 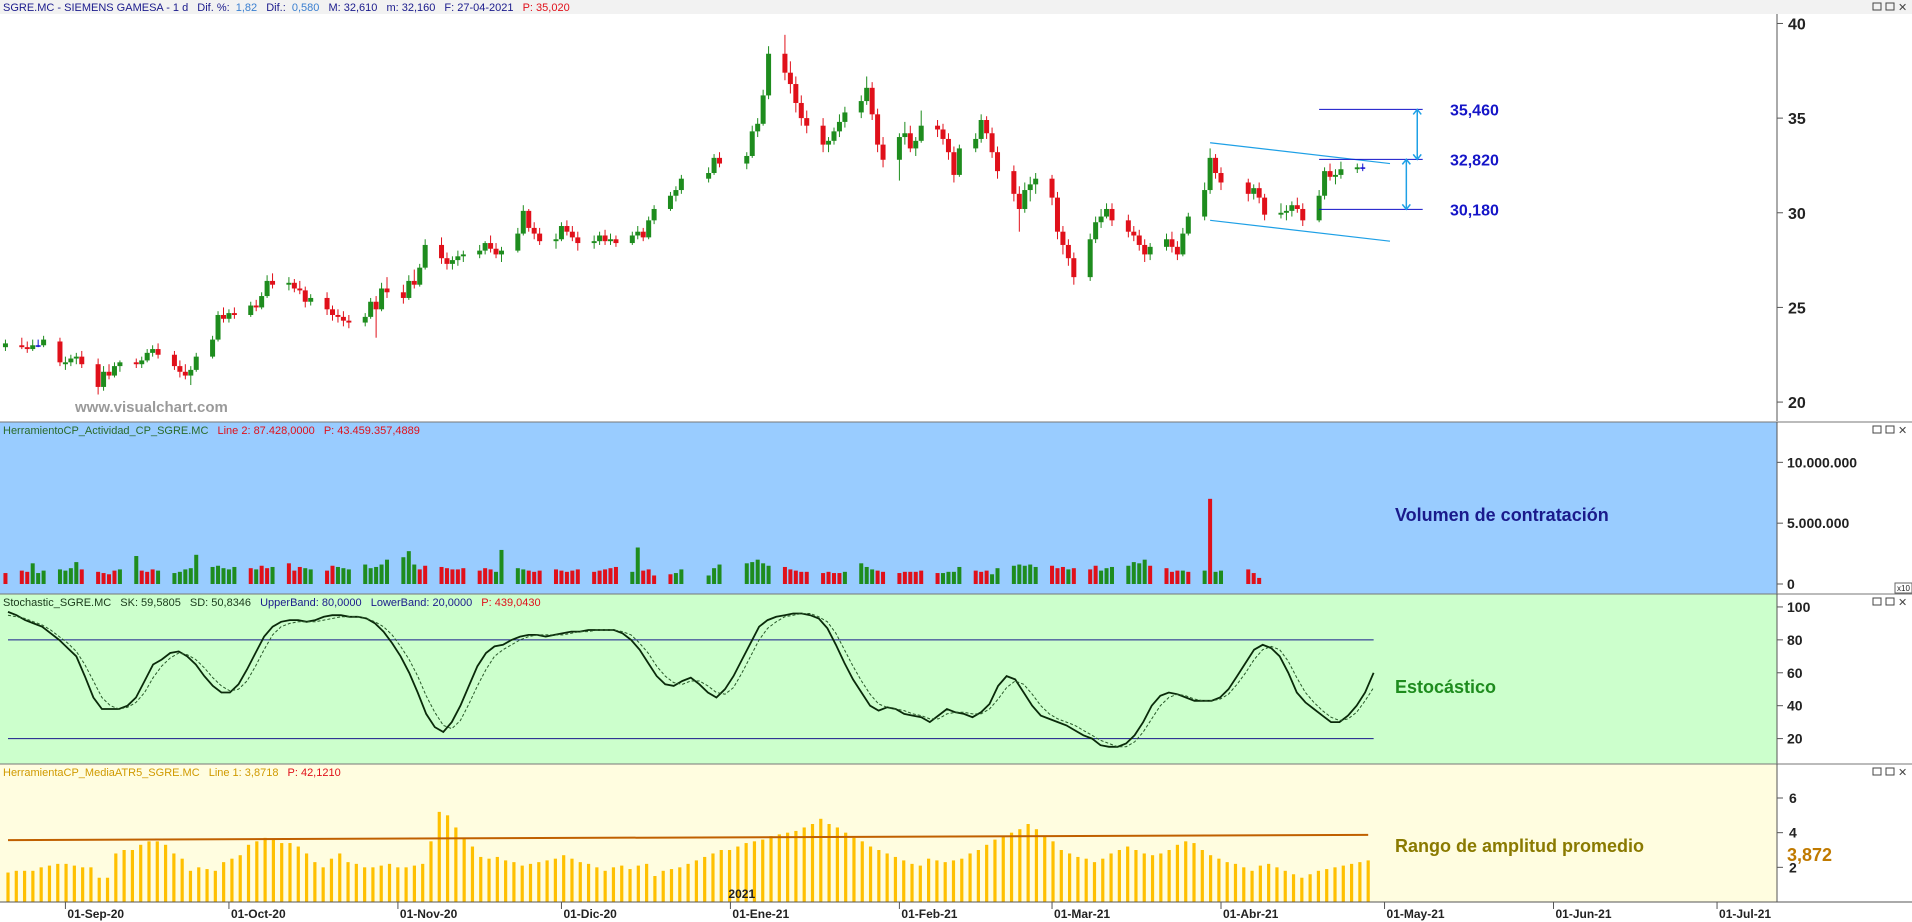 I want to click on atr-current-value: 3,872, so click(x=1809, y=855).